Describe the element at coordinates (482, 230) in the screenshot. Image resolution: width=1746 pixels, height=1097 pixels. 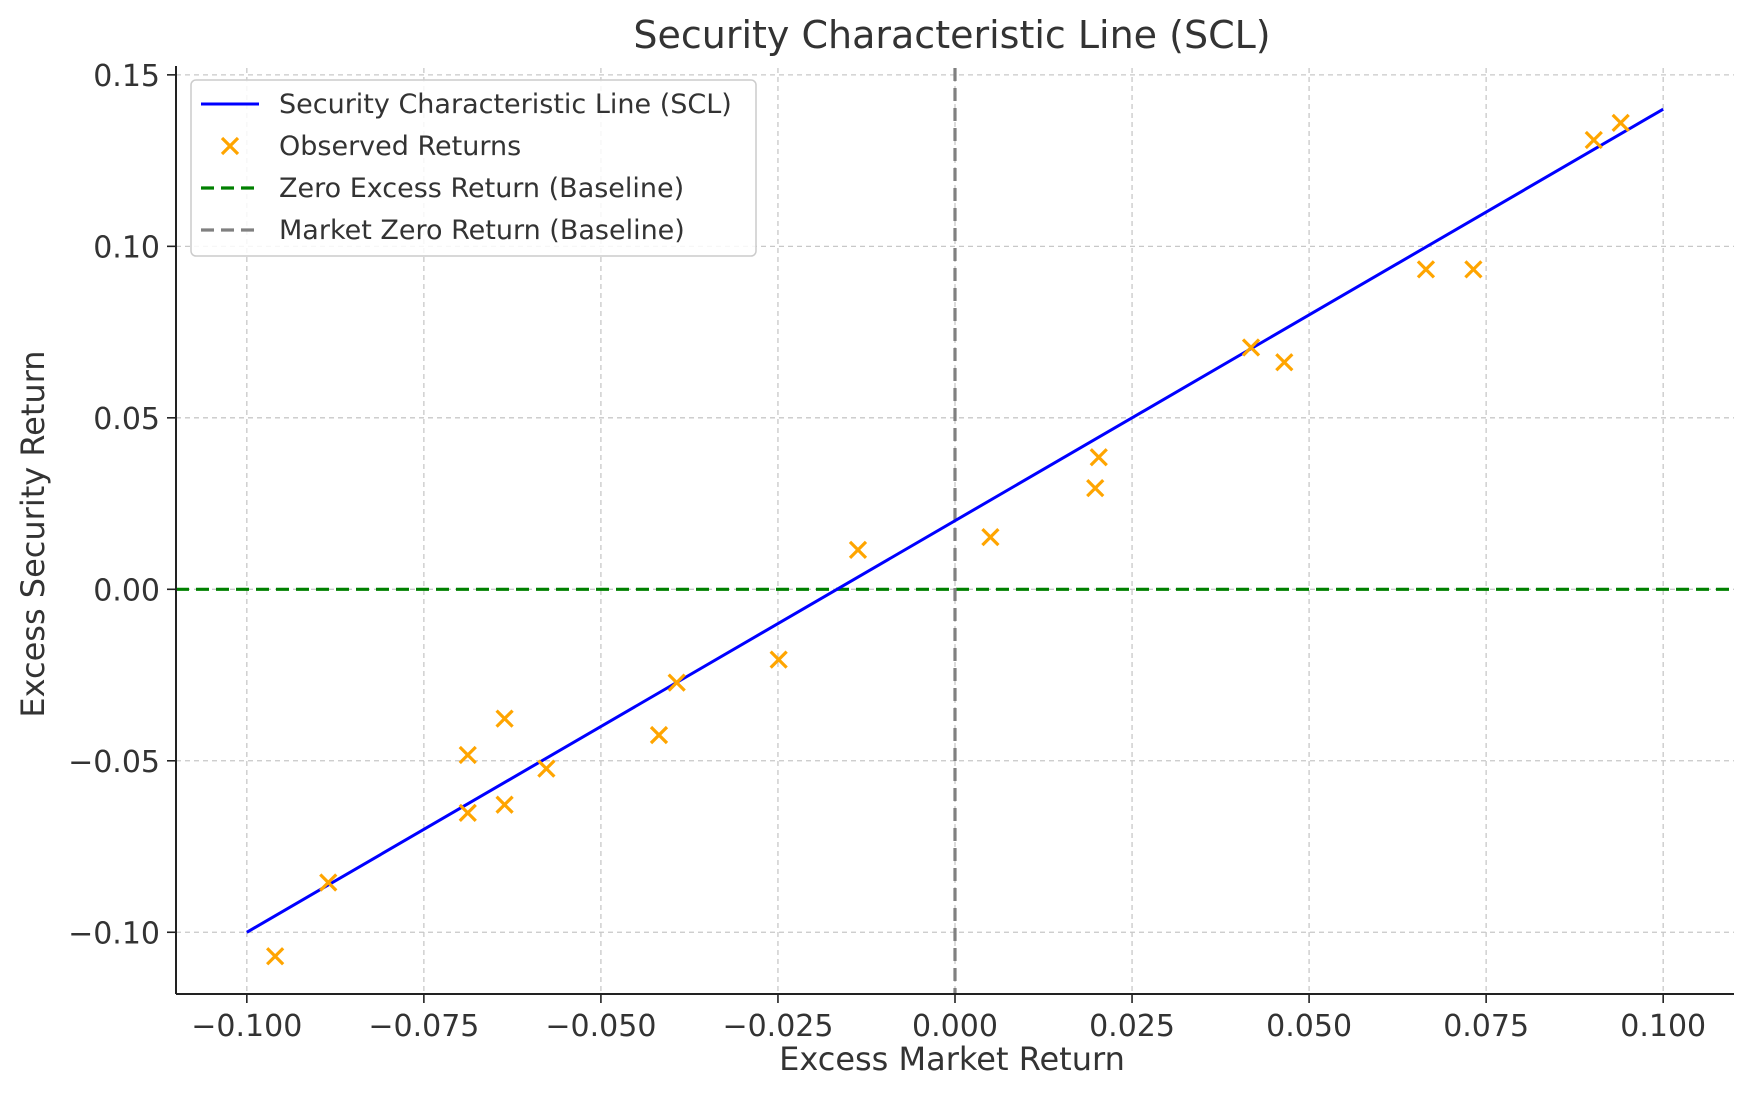
I see `legend-label: Market Zero Return (Baseline)` at that location.